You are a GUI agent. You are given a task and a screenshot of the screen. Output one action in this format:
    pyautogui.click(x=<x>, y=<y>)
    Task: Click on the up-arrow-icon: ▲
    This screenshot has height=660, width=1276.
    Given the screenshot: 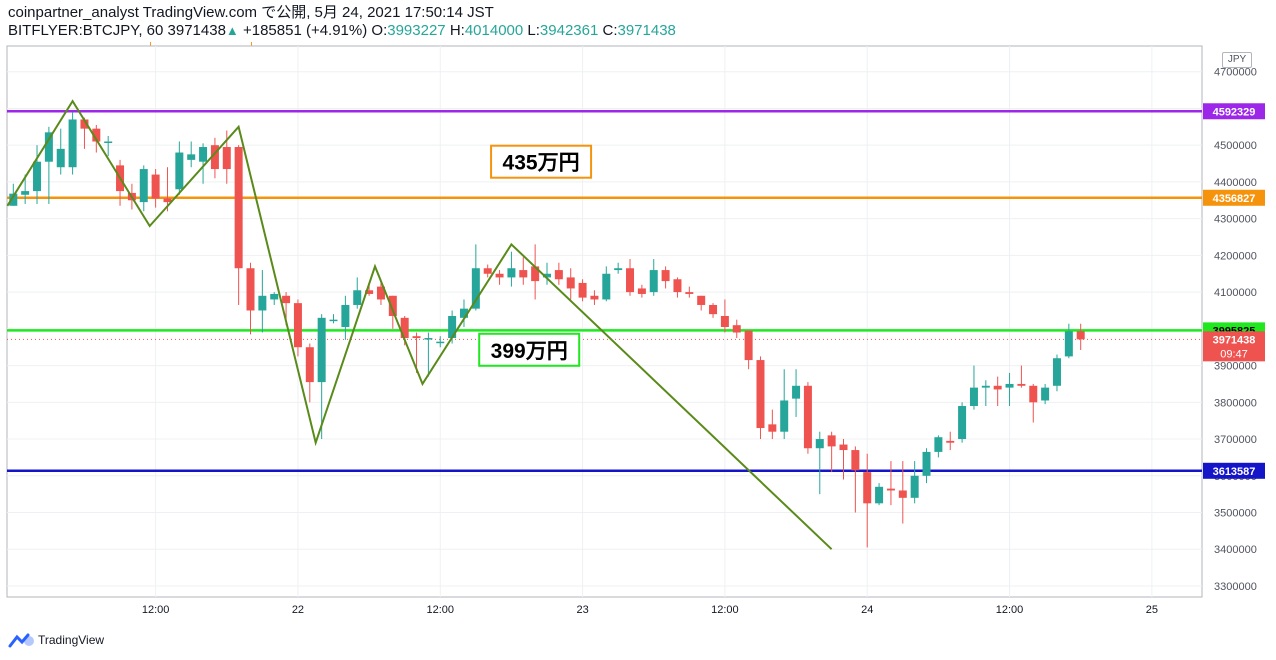 What is the action you would take?
    pyautogui.click(x=232, y=30)
    